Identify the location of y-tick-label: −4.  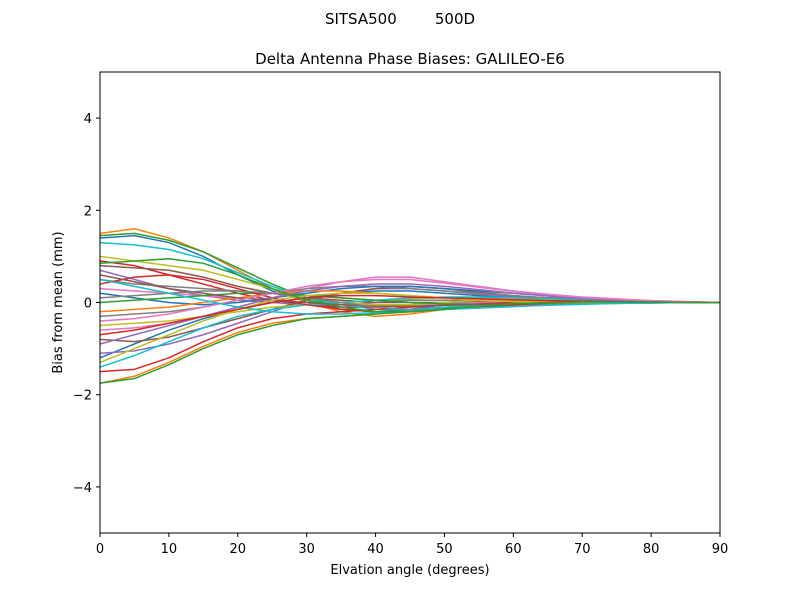
(82, 488).